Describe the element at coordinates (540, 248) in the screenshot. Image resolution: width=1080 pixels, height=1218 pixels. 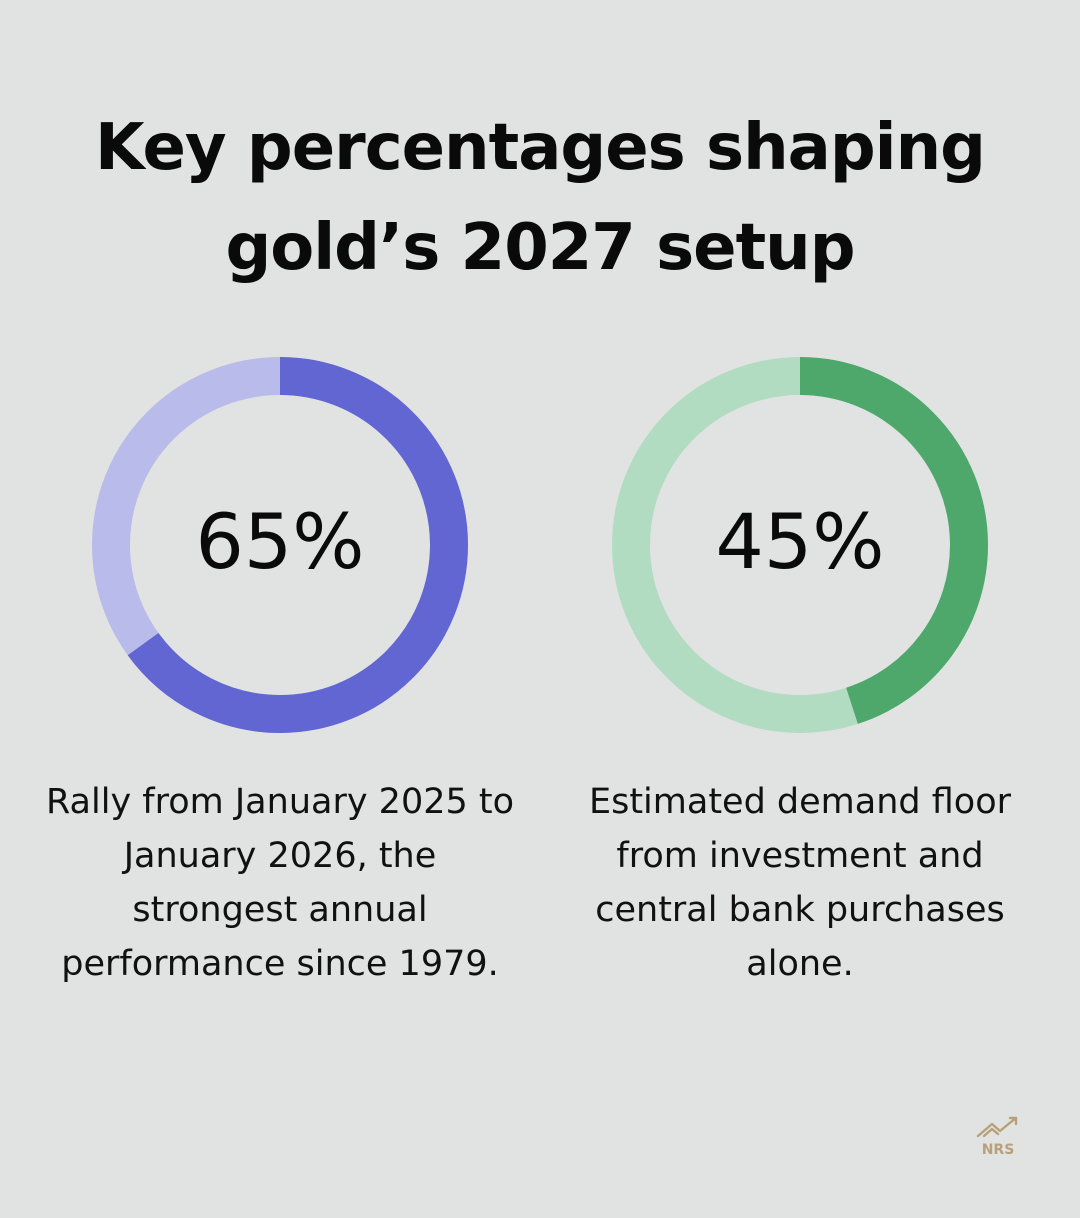
I see `page-title-line-2: gold’s 2027 setup` at that location.